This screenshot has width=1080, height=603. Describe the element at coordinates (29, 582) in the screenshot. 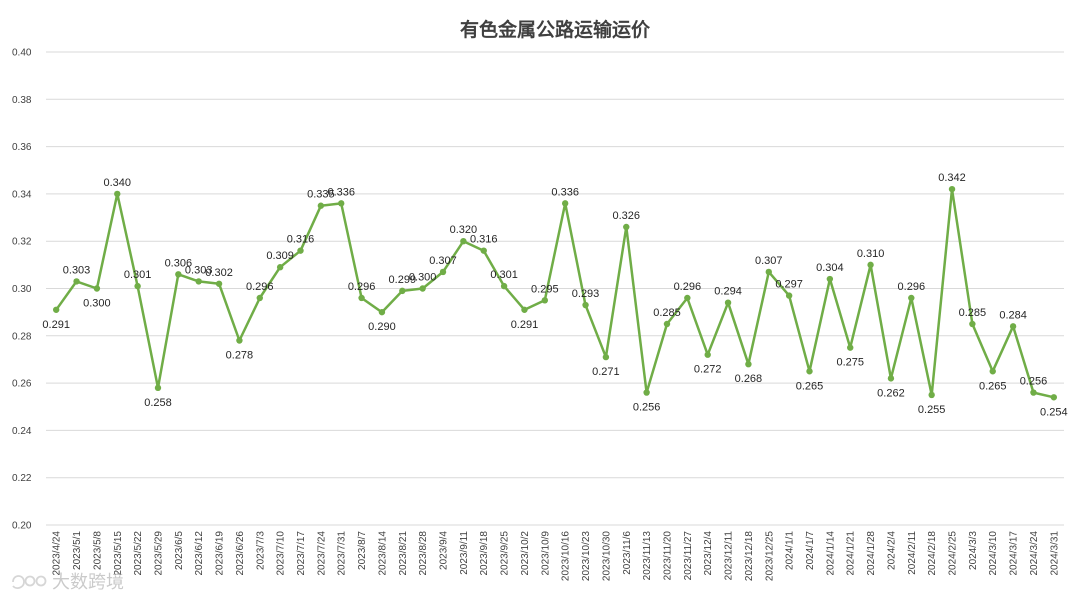

I see `watermark-logo-icon` at that location.